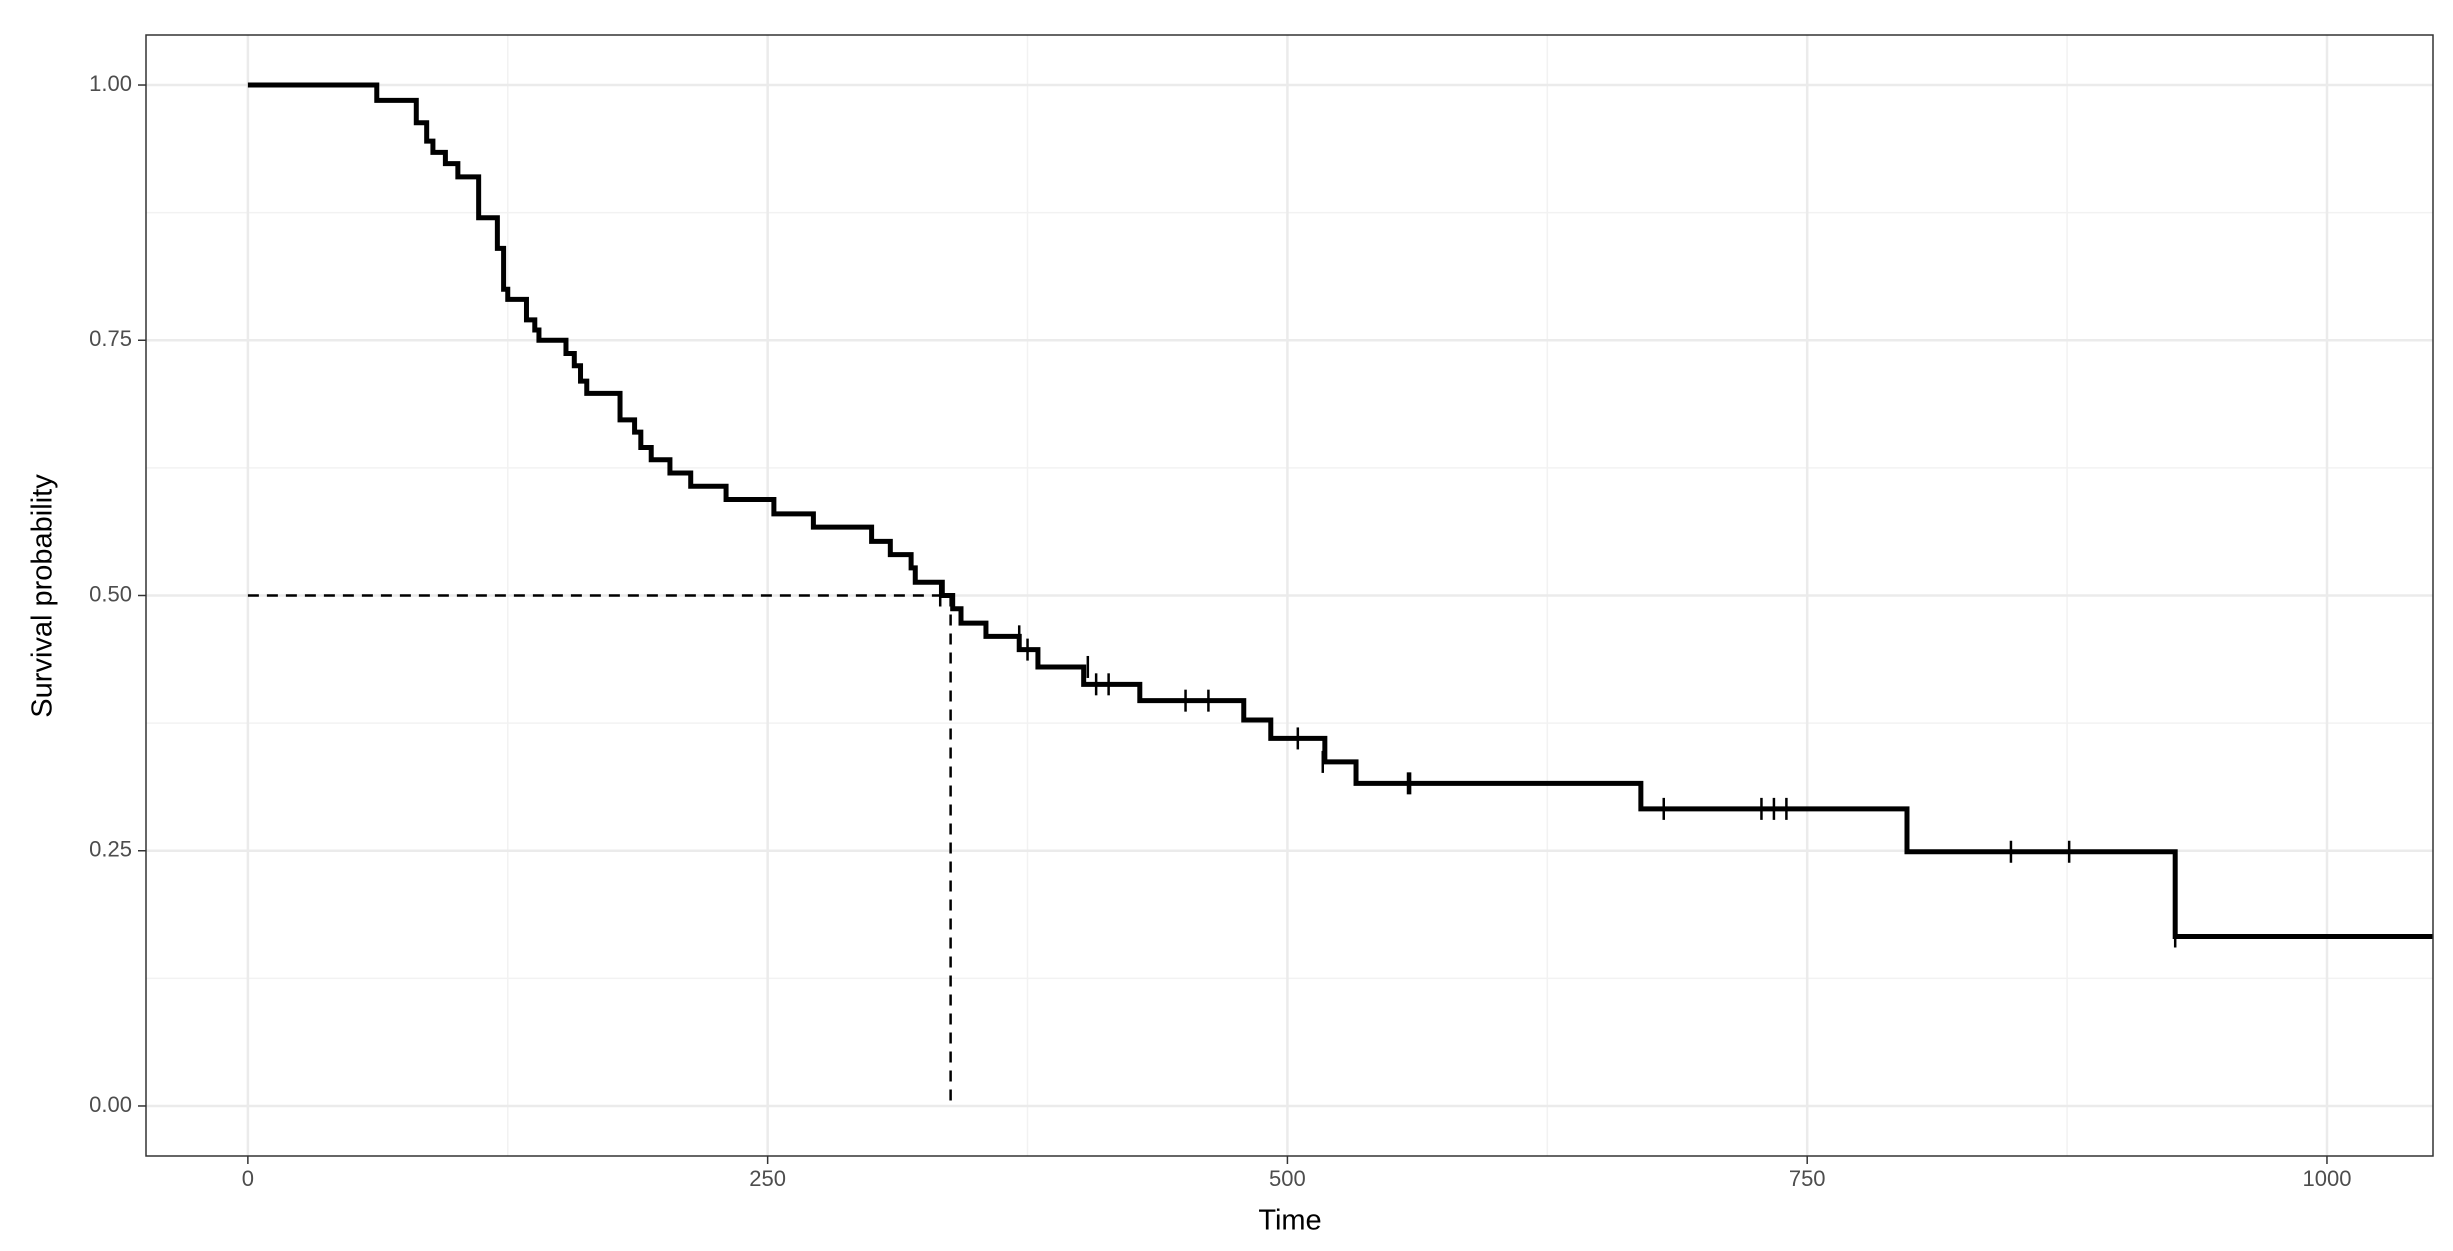  I want to click on y-tick-label: 0.50, so click(110, 593).